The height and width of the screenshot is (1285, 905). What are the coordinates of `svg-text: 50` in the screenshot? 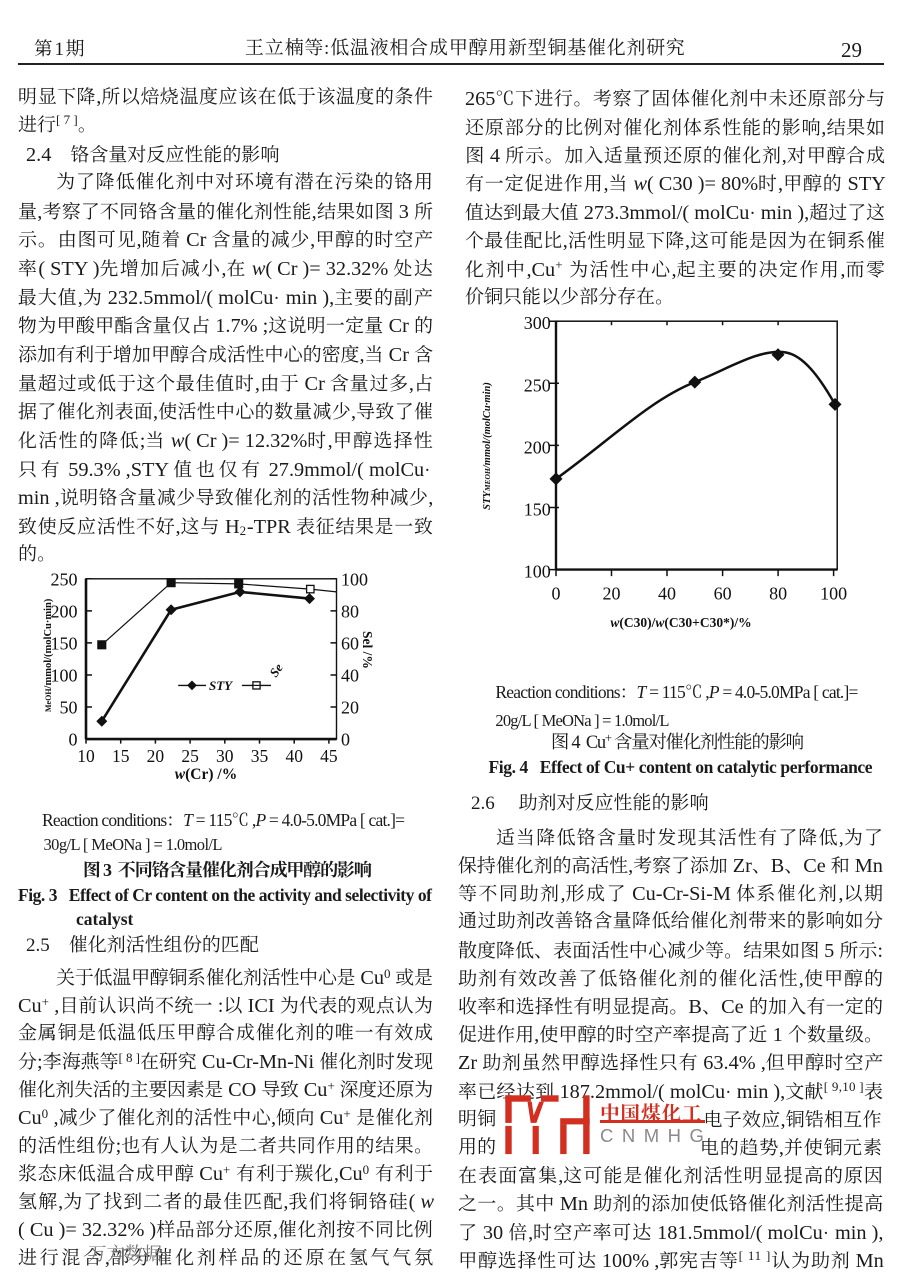 It's located at (69, 708).